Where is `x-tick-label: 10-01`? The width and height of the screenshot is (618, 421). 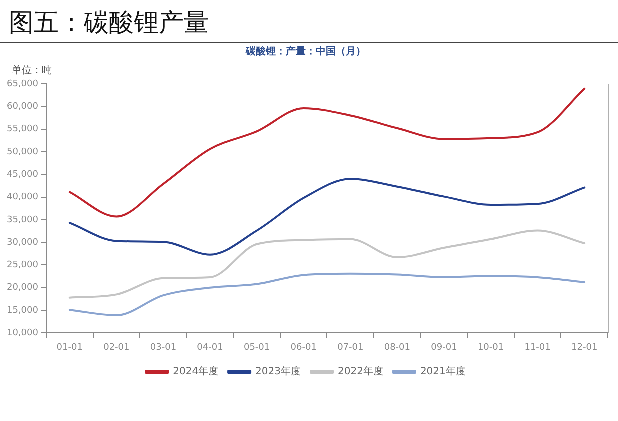
x-tick-label: 10-01 is located at coordinates (491, 347).